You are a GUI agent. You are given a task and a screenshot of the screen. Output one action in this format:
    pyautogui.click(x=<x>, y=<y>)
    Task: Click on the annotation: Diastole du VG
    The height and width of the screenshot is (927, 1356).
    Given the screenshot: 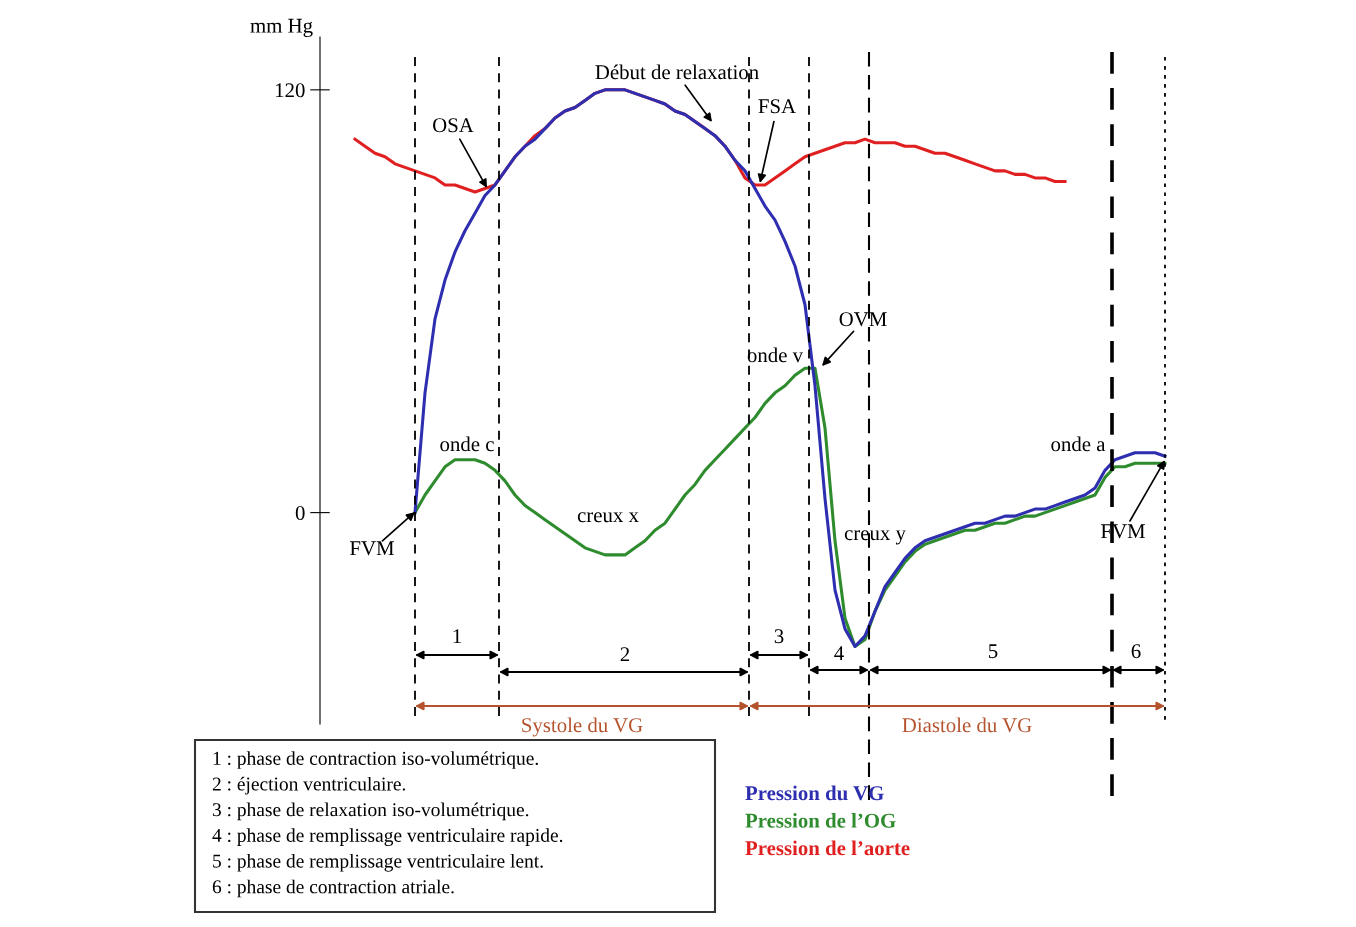 What is the action you would take?
    pyautogui.click(x=967, y=725)
    